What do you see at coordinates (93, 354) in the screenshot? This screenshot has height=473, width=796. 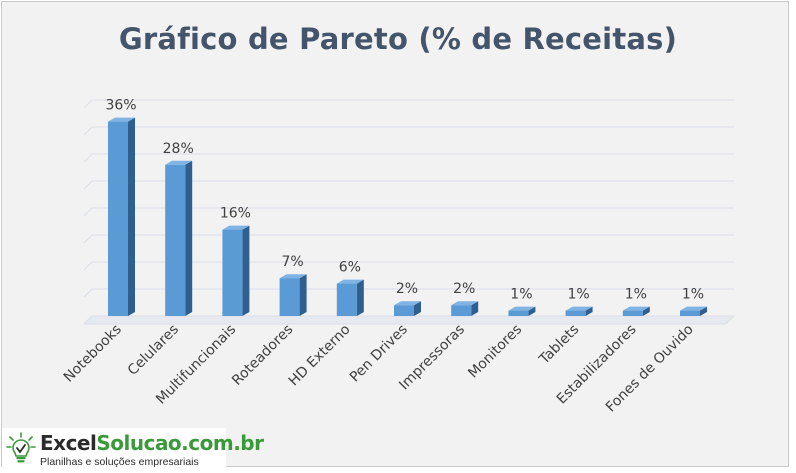 I see `category-label: Notebooks` at bounding box center [93, 354].